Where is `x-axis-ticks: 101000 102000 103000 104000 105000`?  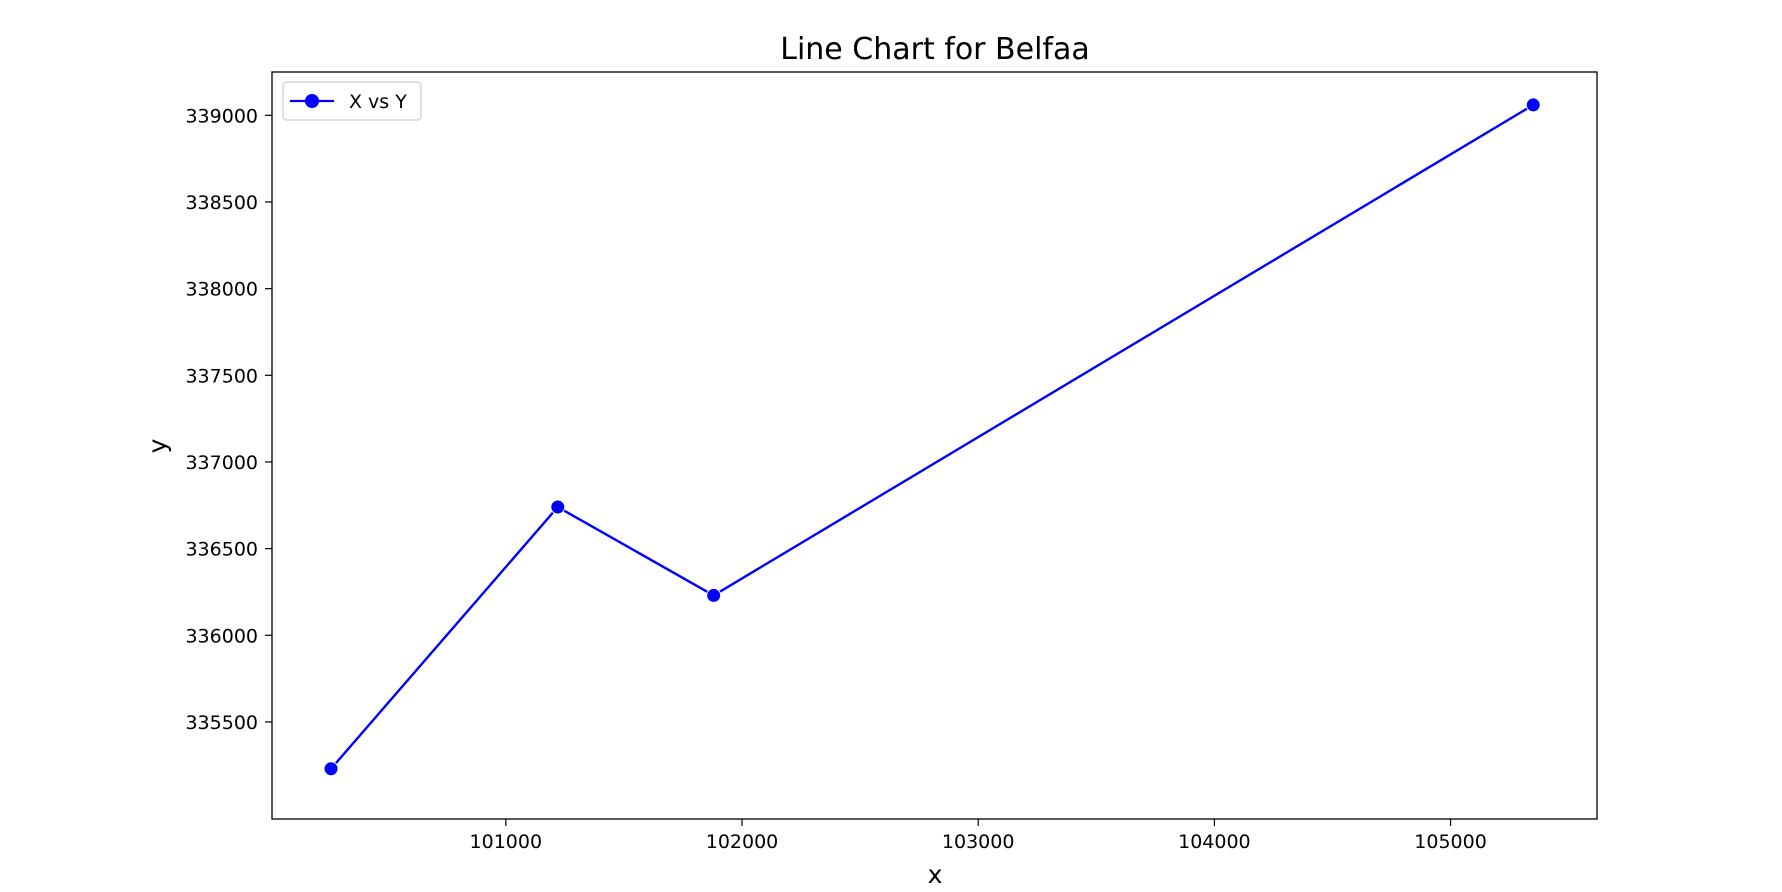 x-axis-ticks: 101000 102000 103000 104000 105000 is located at coordinates (978, 836).